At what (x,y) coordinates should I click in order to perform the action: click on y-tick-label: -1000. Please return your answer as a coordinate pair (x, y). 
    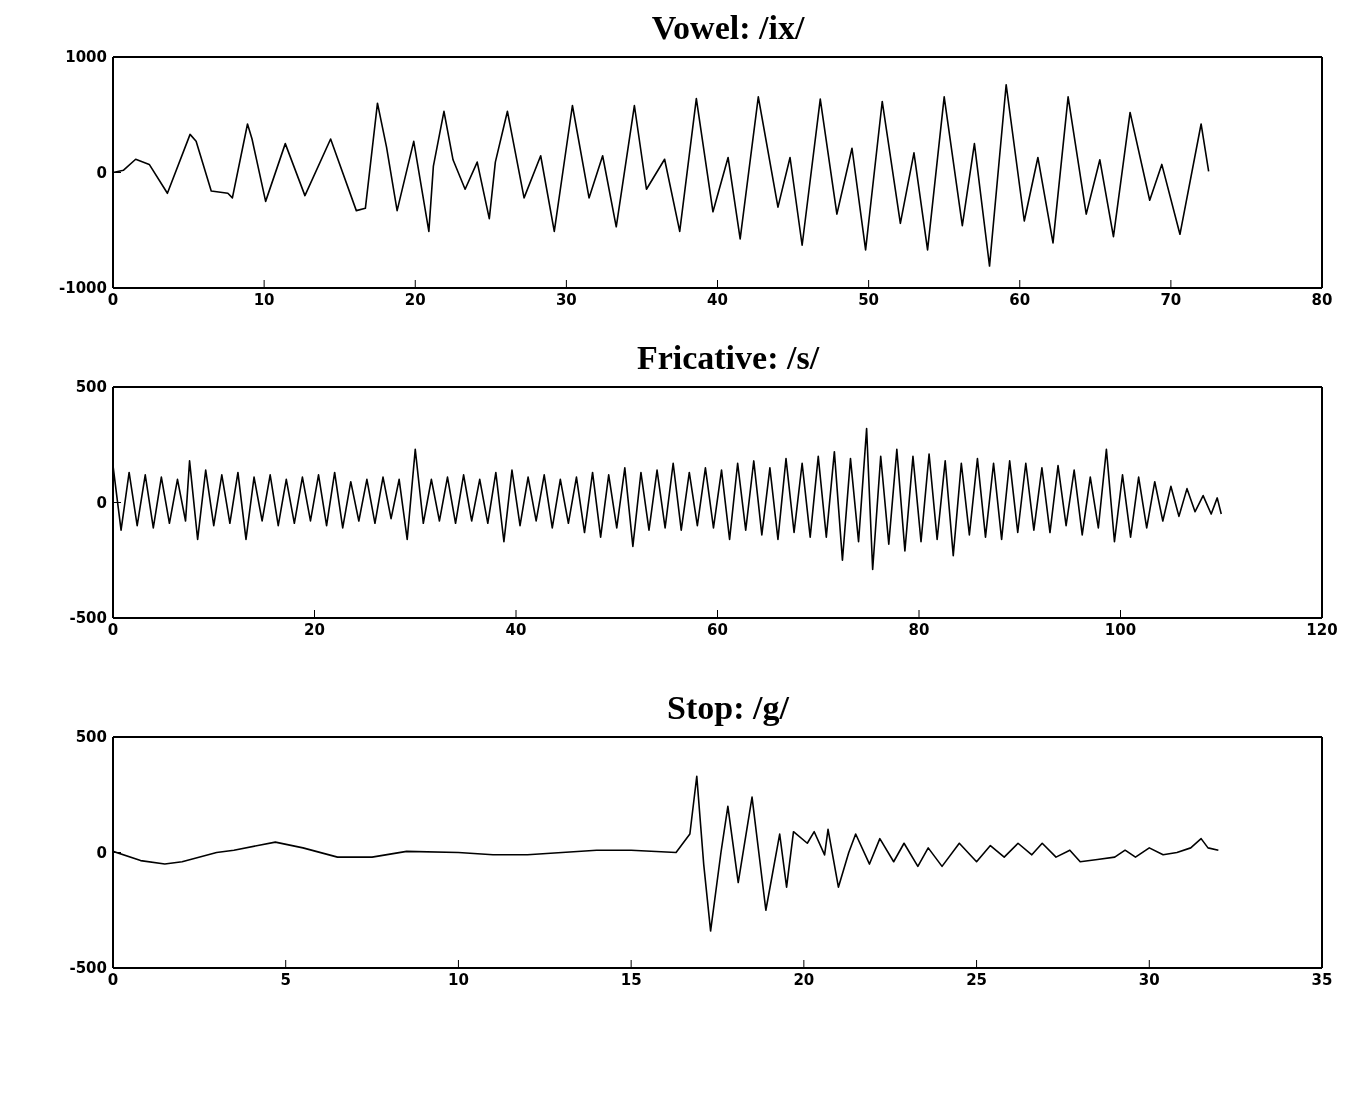
    Looking at the image, I should click on (83, 288).